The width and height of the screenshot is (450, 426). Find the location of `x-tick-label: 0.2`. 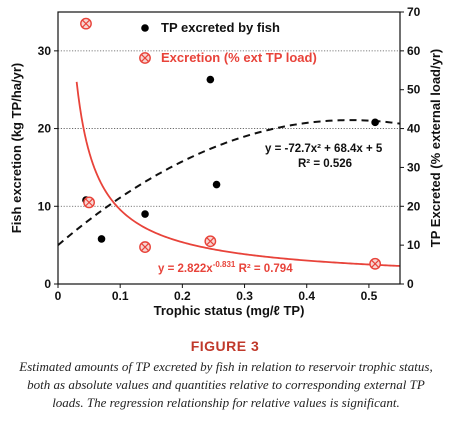

x-tick-label: 0.2 is located at coordinates (182, 296).